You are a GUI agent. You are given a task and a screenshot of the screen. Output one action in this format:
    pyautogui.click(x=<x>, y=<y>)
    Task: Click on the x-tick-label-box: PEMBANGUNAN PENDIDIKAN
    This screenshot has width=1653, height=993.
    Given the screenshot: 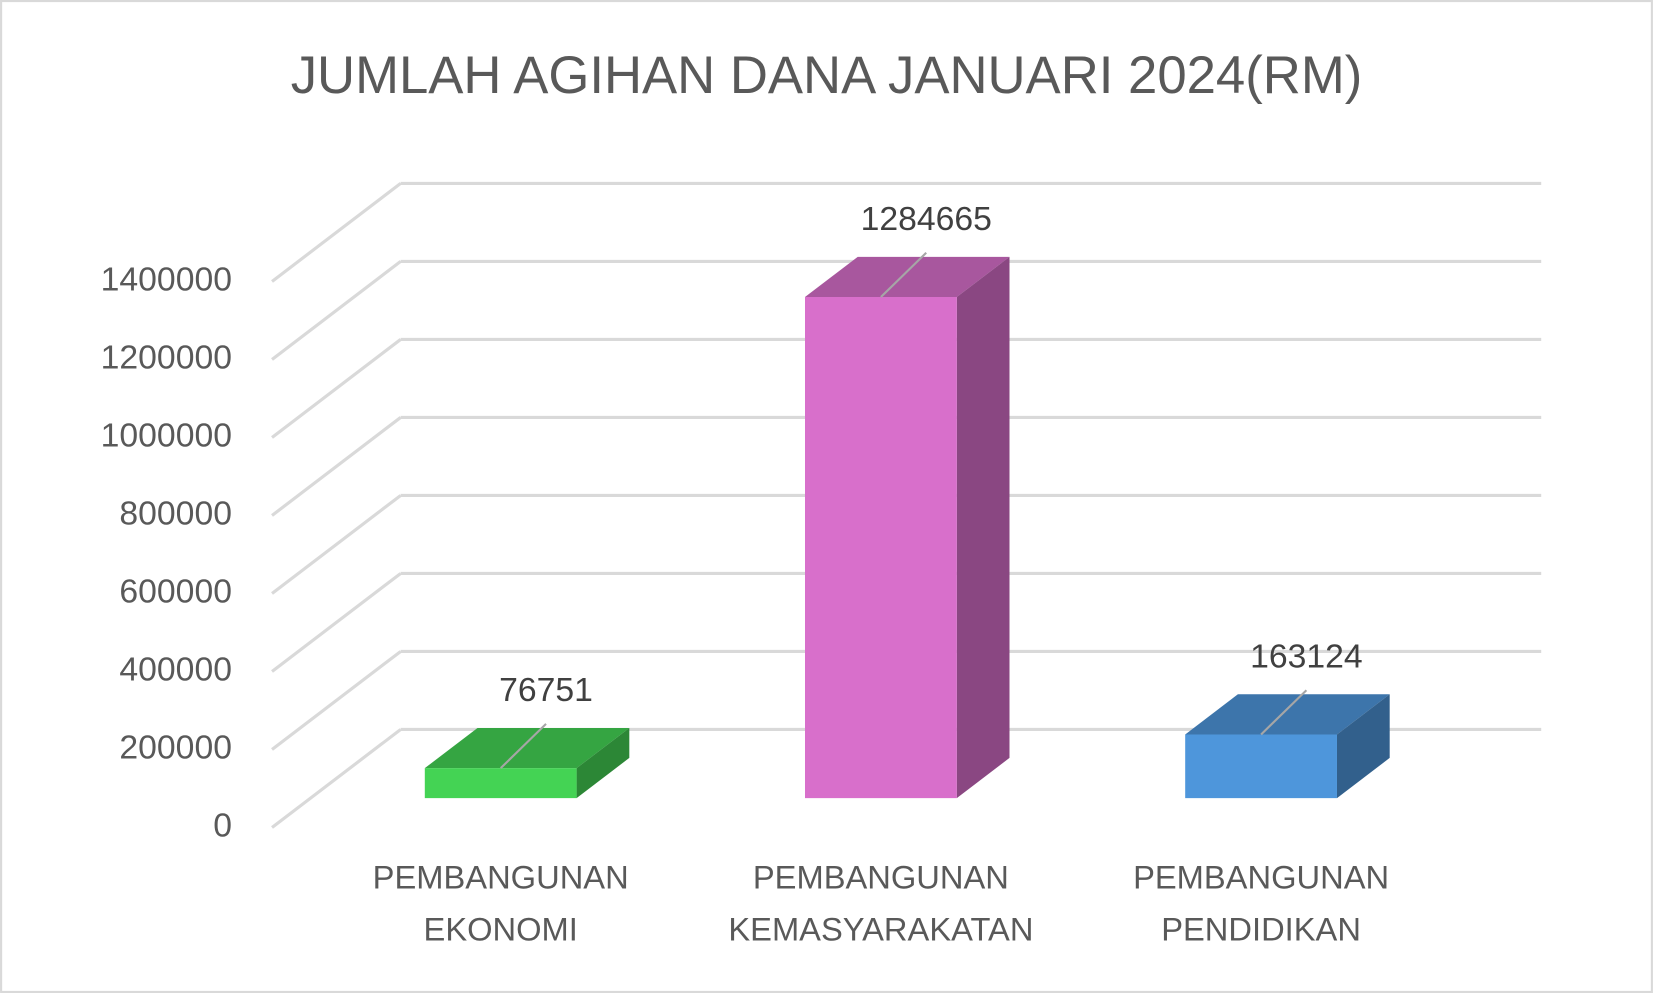 What is the action you would take?
    pyautogui.click(x=1261, y=903)
    